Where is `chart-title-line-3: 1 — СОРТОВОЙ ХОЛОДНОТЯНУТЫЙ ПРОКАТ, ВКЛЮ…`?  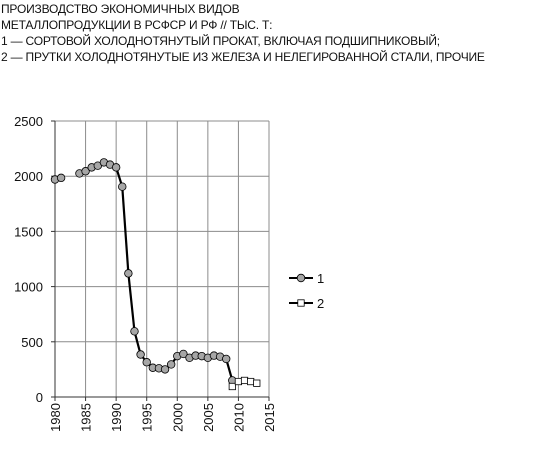 chart-title-line-3: 1 — СОРТОВОЙ ХОЛОДНОТЯНУТЫЙ ПРОКАТ, ВКЛЮ… is located at coordinates (220, 41).